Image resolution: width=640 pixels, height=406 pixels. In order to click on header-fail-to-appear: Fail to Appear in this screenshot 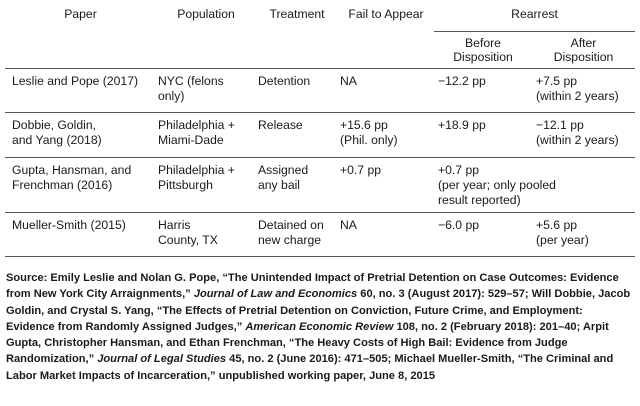, I will do `click(386, 14)`.